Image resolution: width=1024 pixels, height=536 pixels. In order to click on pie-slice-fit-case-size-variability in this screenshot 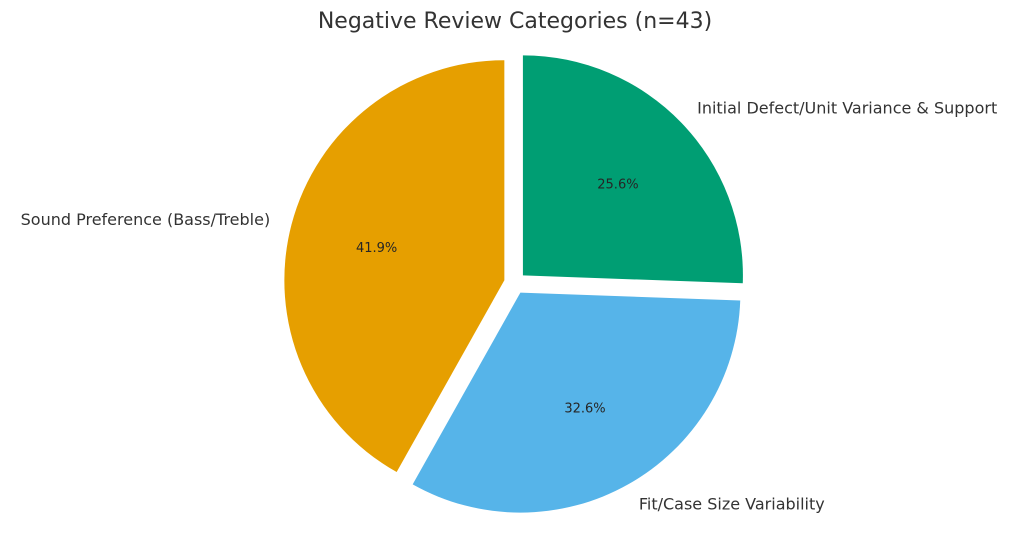, I will do `click(576, 402)`.